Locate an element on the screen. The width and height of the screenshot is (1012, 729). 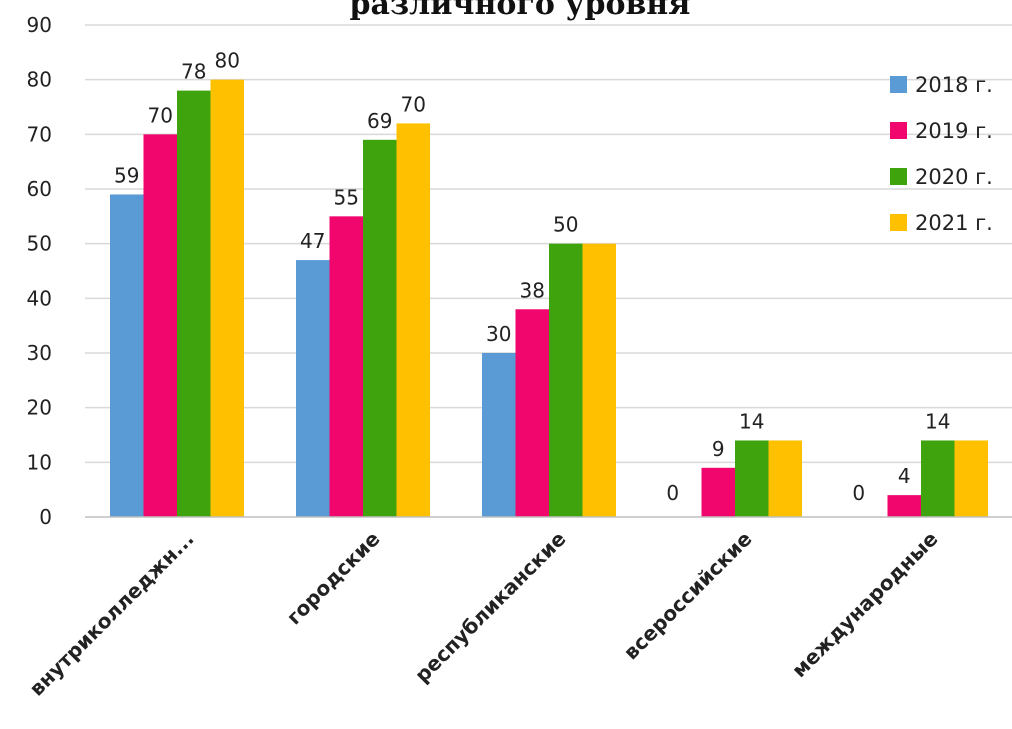
y-tick-label: 70 is located at coordinates (39, 134).